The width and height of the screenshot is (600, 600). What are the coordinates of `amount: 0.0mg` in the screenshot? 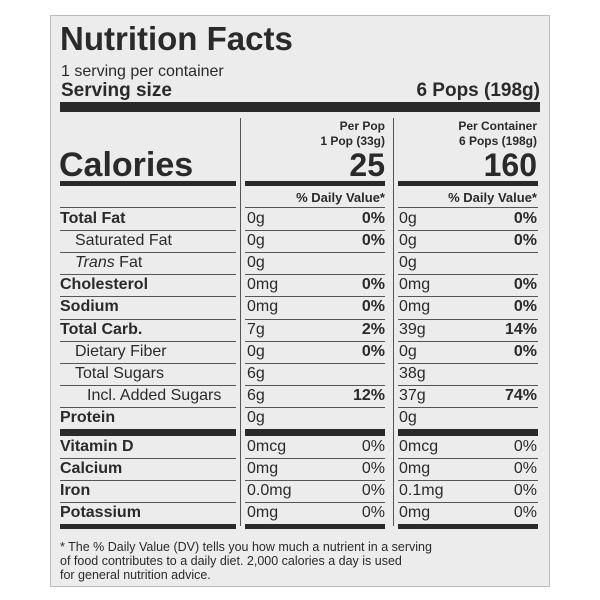 It's located at (269, 490).